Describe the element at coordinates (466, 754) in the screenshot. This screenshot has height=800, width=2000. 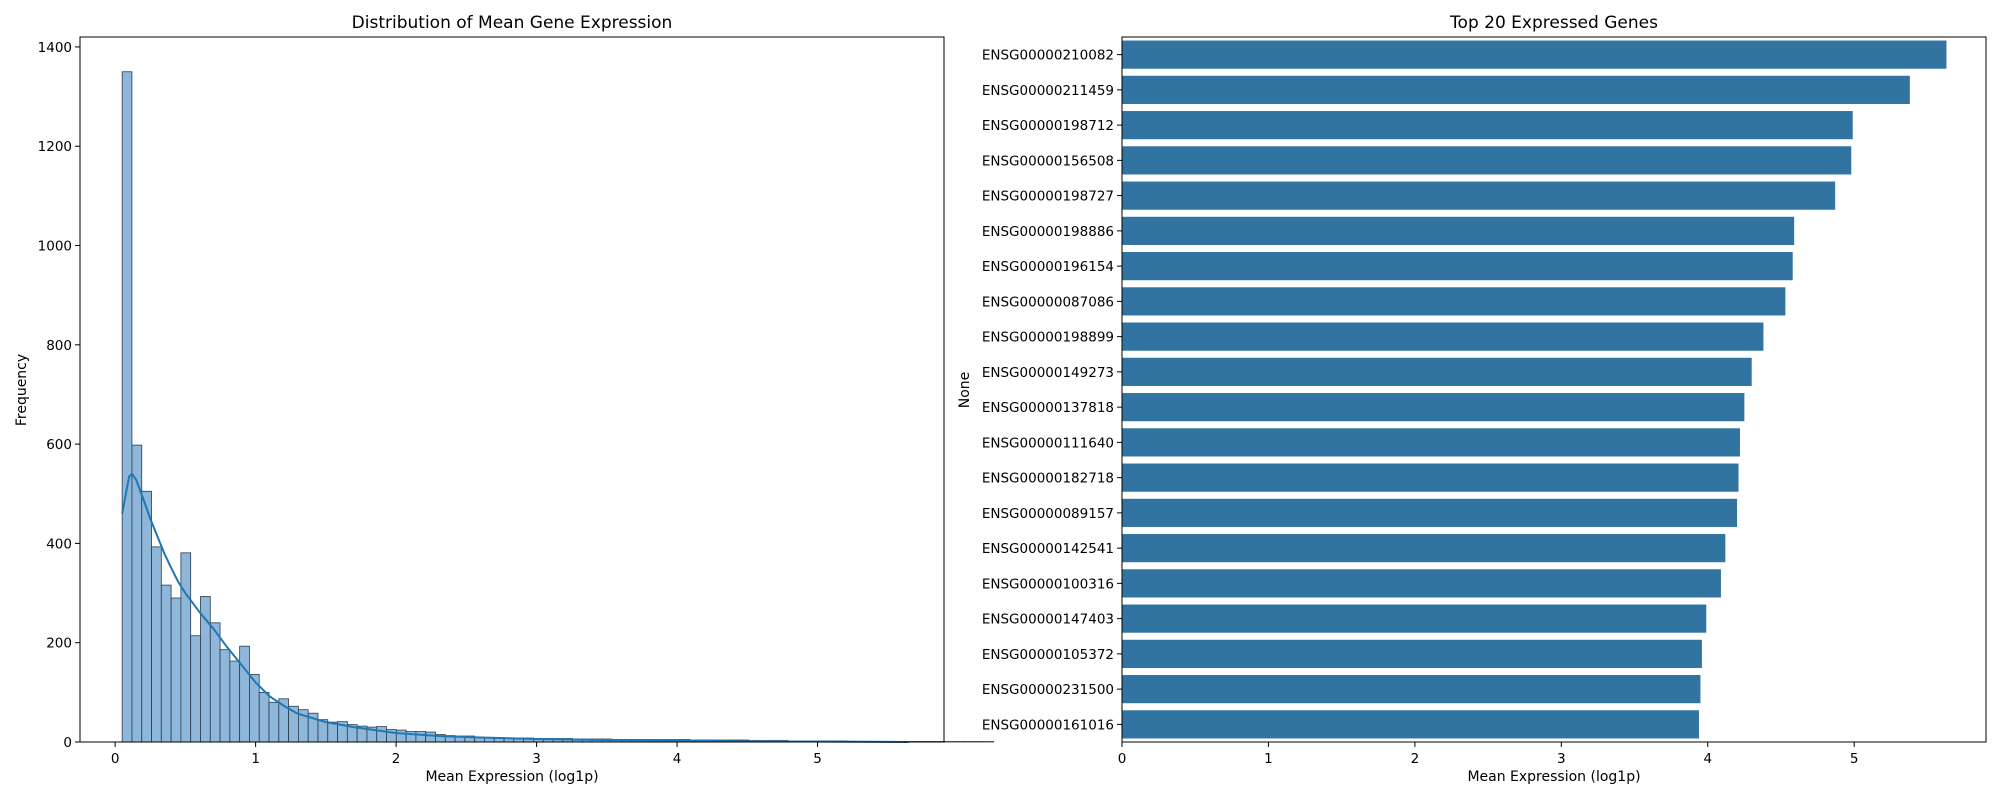
I see `histogram-x-ticks: 0 1 2 3 4 5` at that location.